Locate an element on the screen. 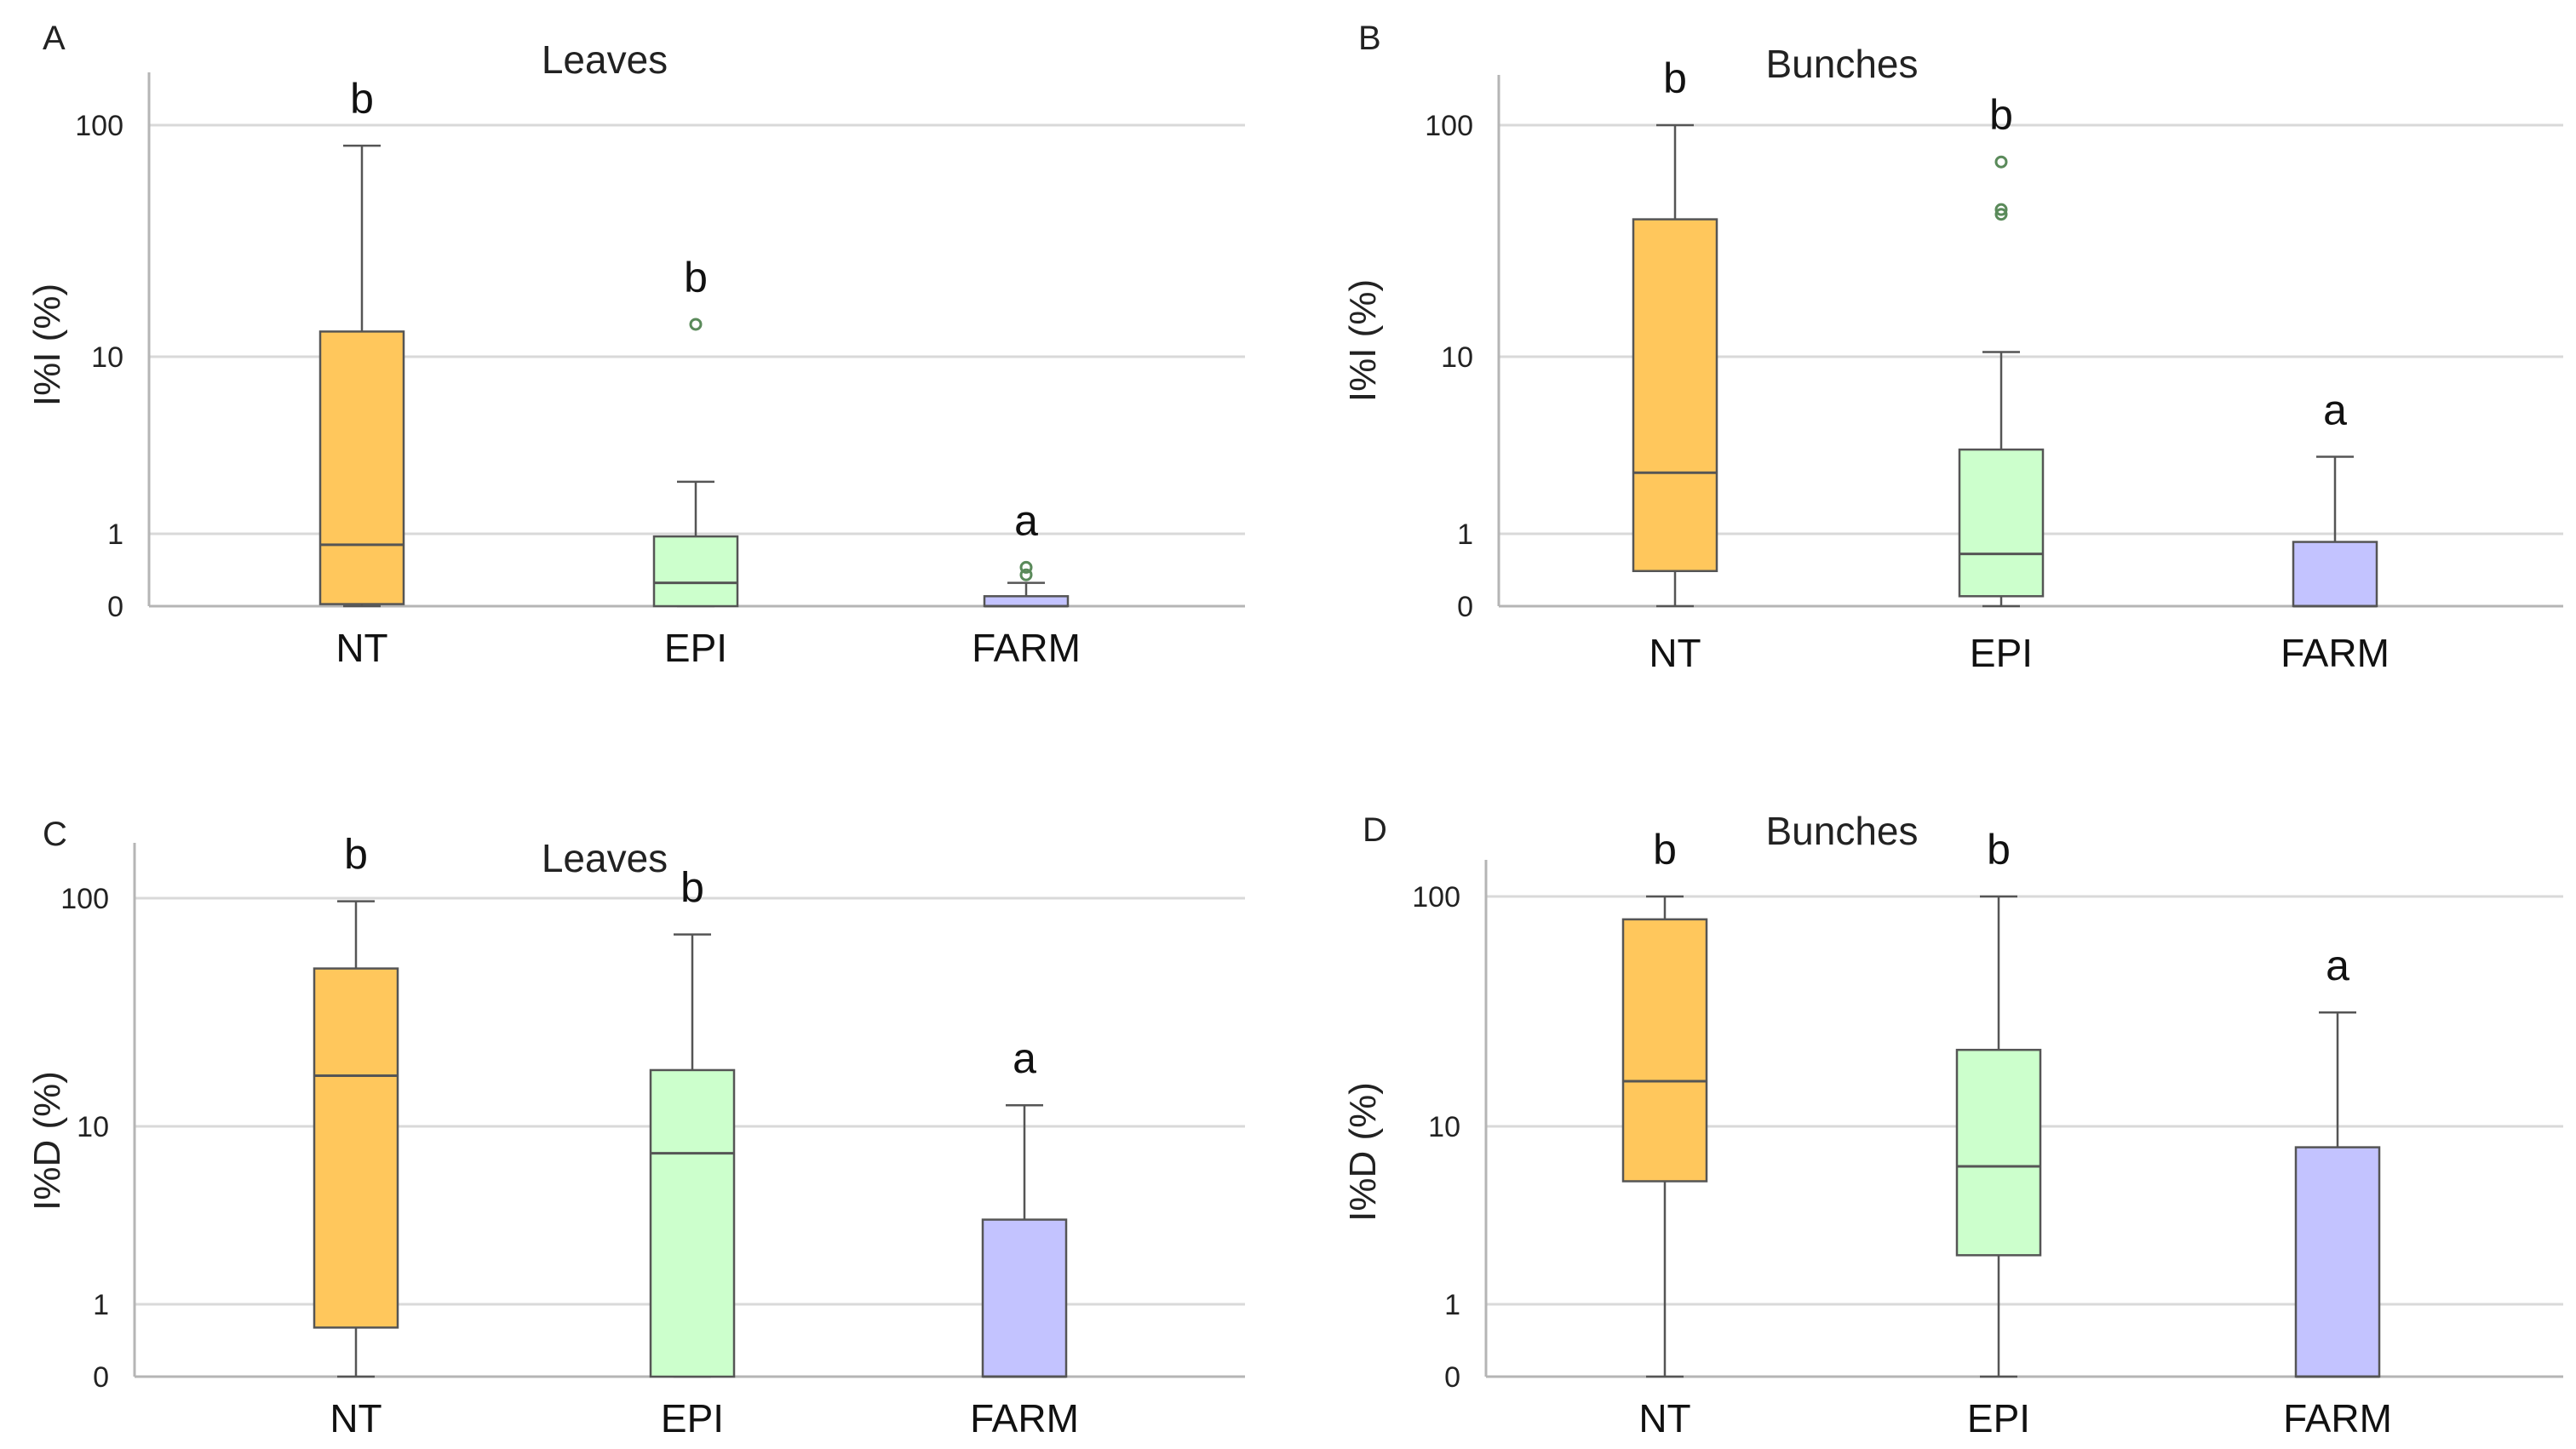 The image size is (2576, 1449). panel-letter: D is located at coordinates (1375, 830).